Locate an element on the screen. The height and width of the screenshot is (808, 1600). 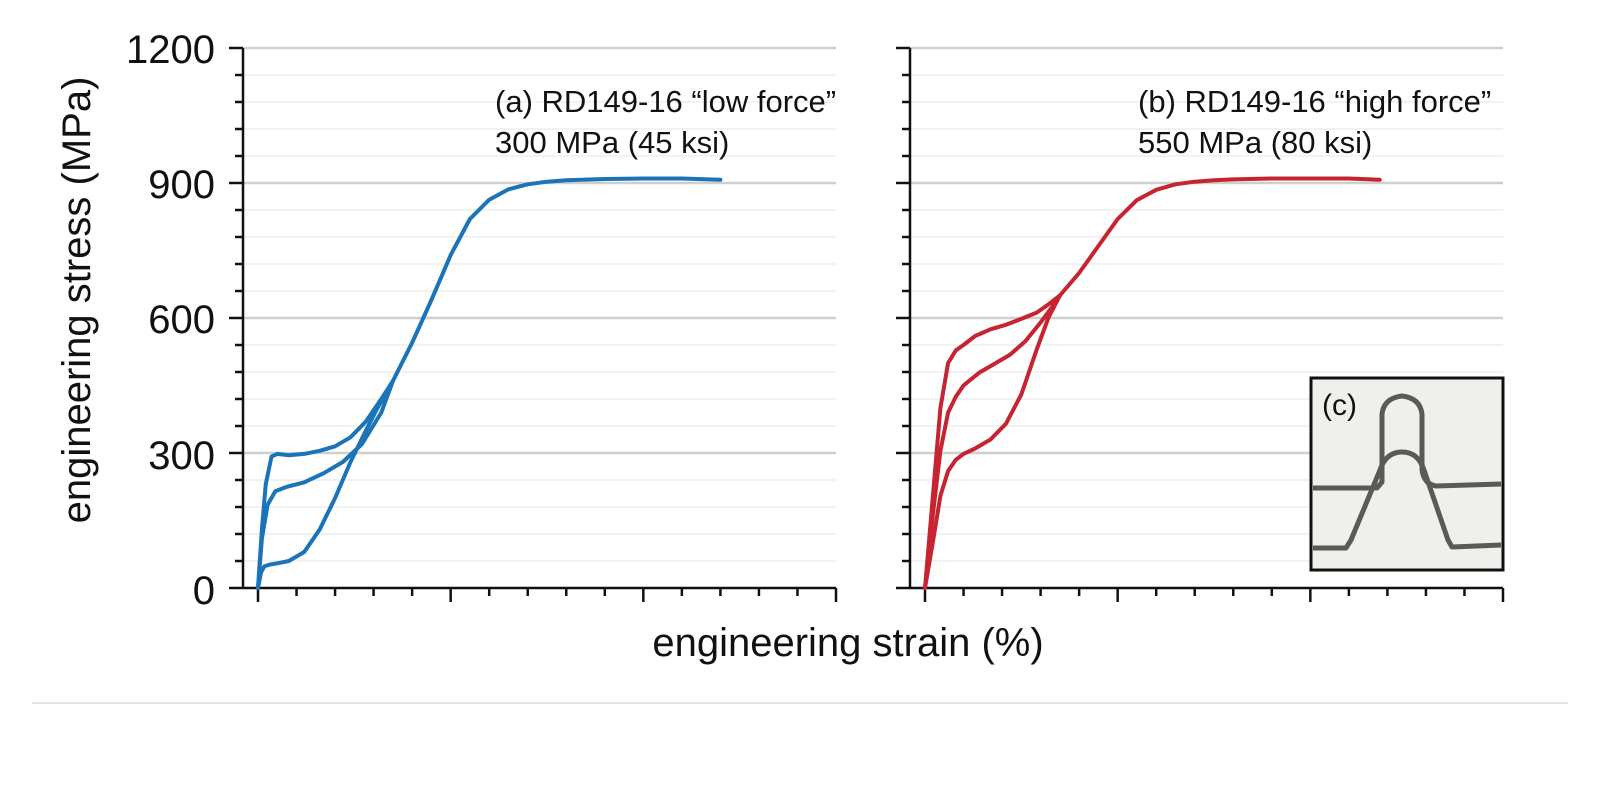
panel-a-annotation-line-1: (a) RD149-16 “low force” is located at coordinates (665, 101).